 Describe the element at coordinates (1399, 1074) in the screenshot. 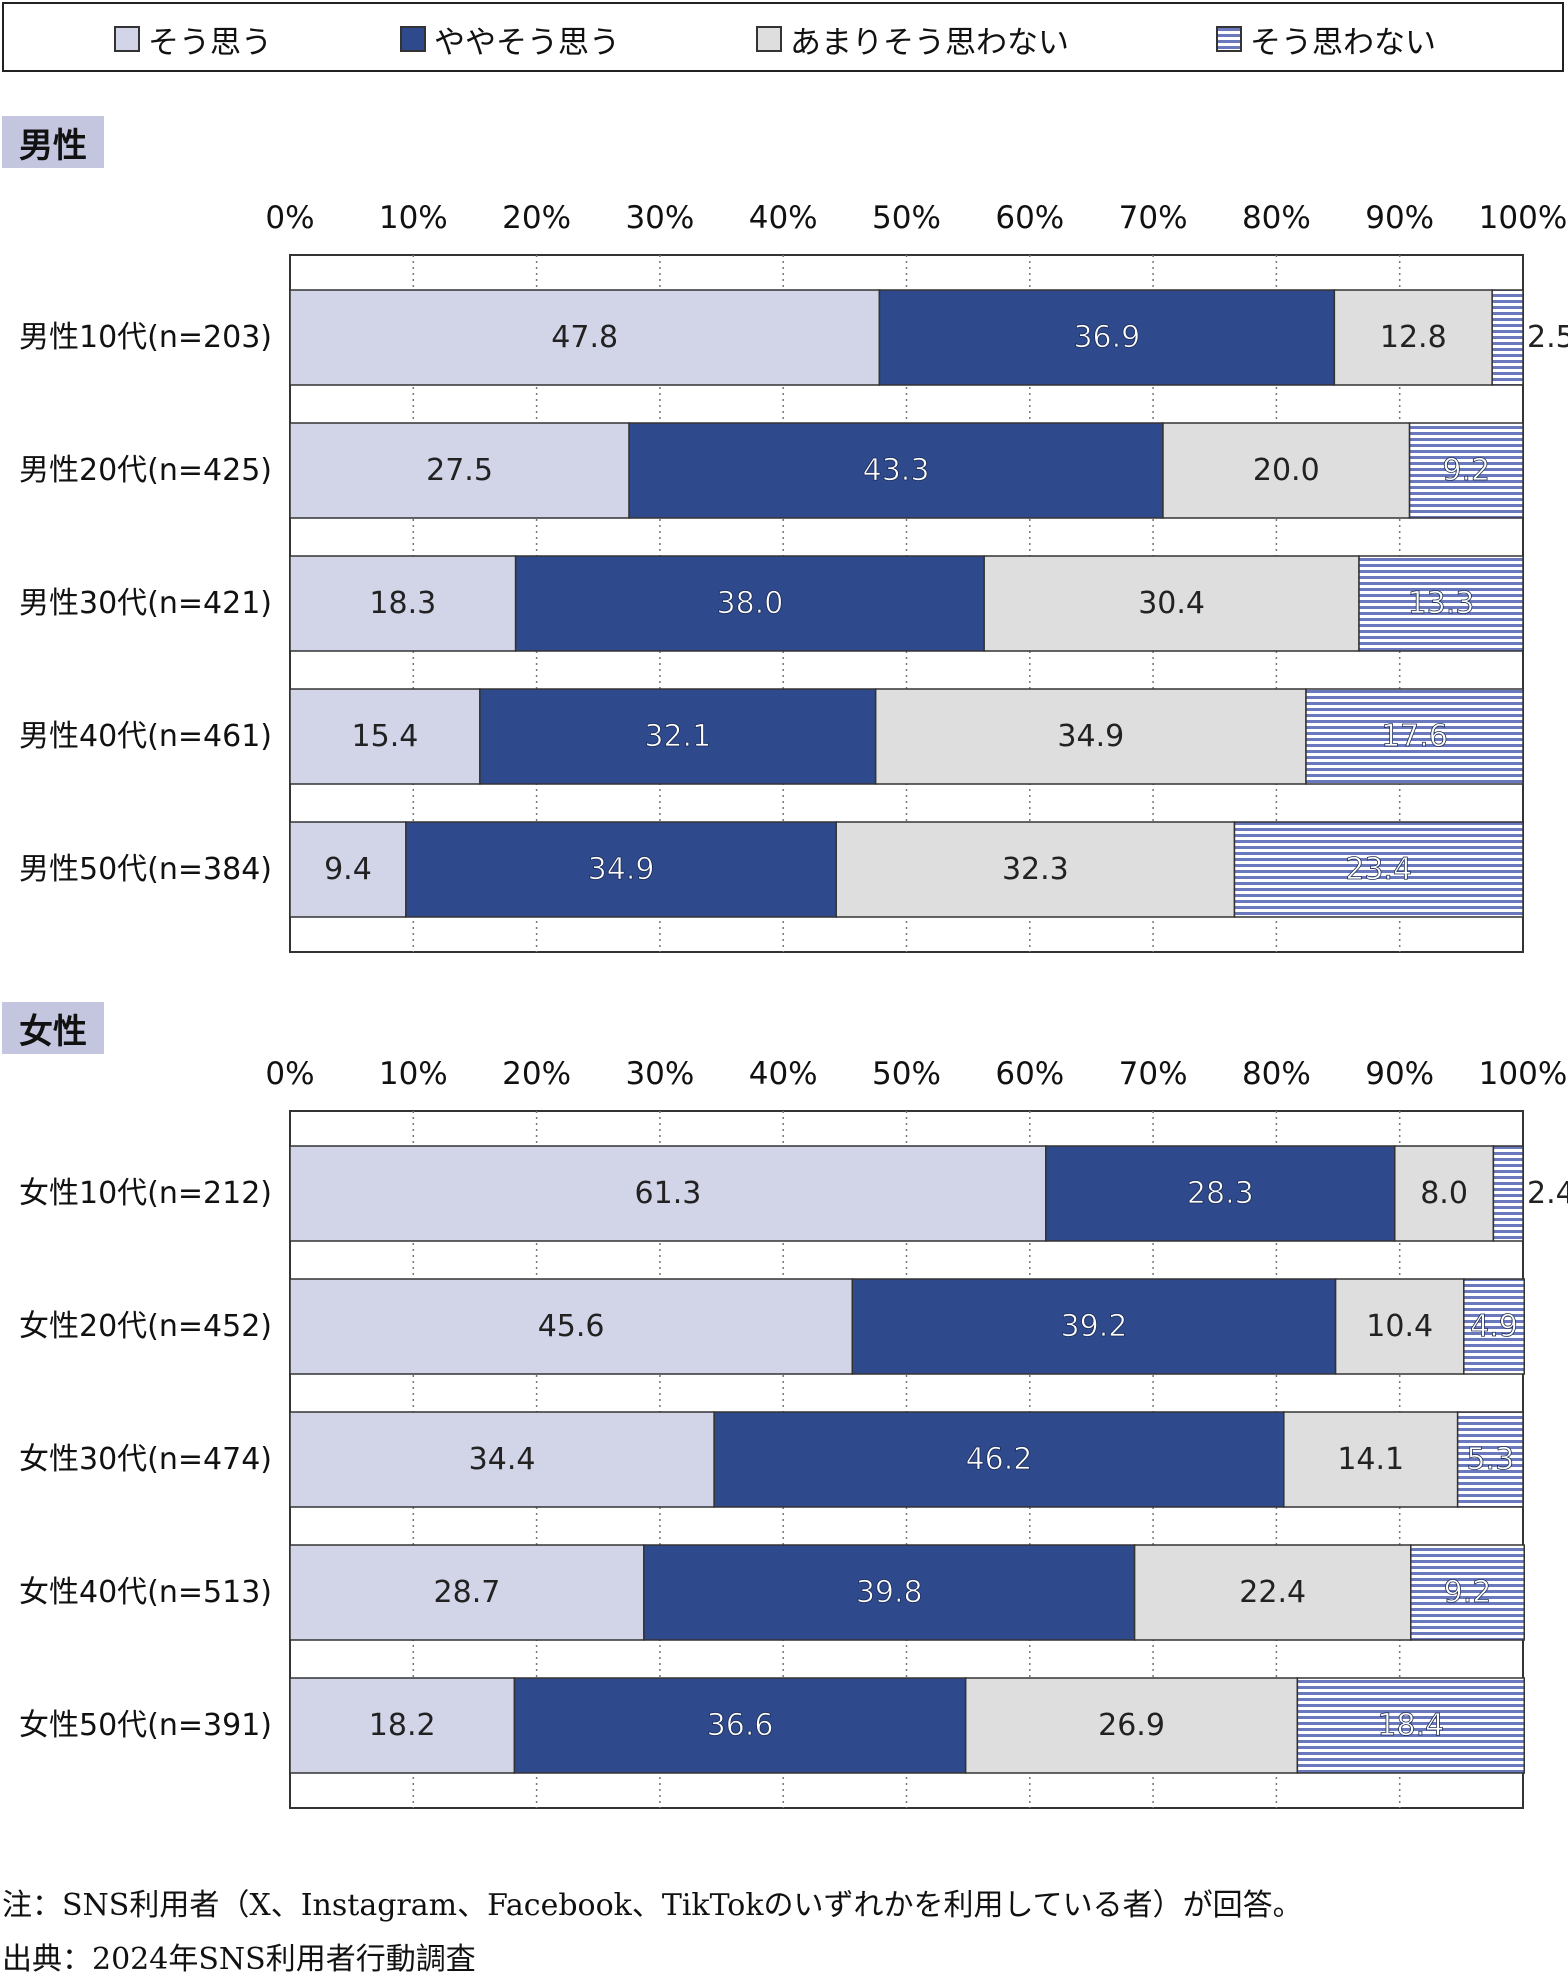

I see `female-x-tick-label: 90%` at that location.